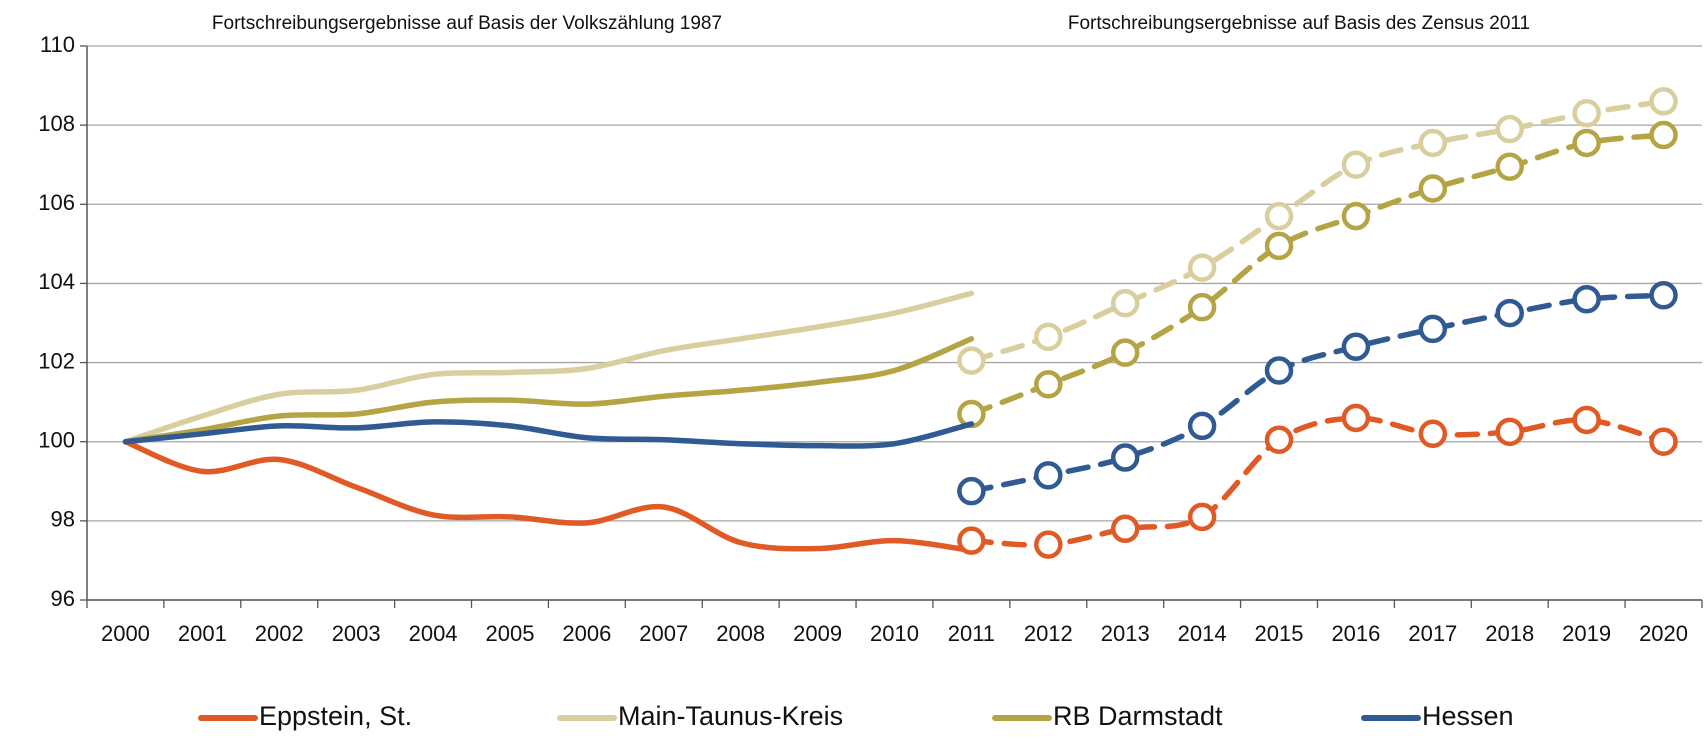 This screenshot has width=1705, height=739. I want to click on x-tick-label: 2002, so click(279, 633).